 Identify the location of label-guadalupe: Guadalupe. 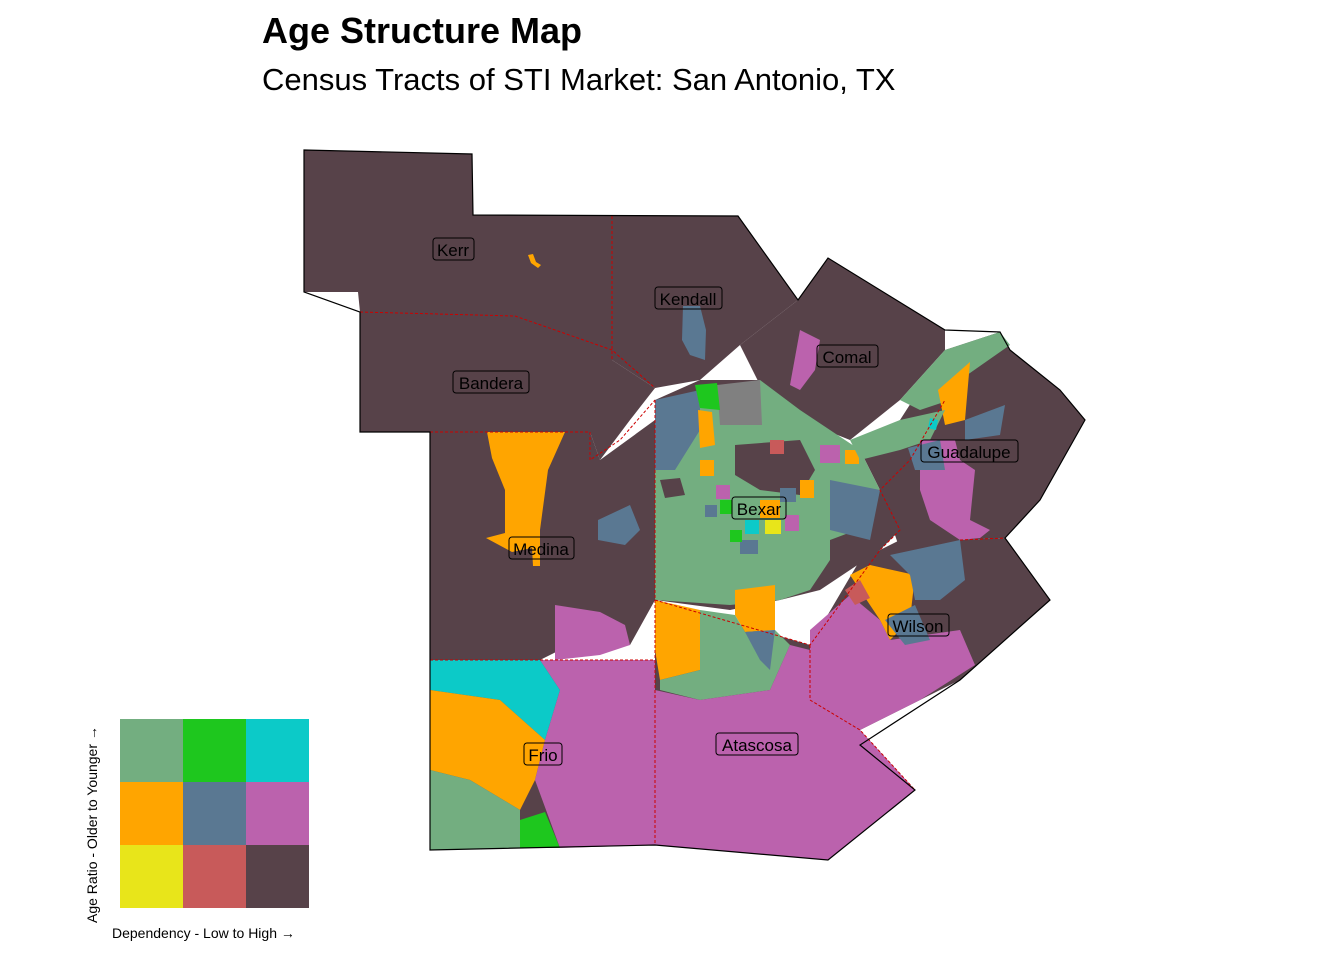
(969, 451).